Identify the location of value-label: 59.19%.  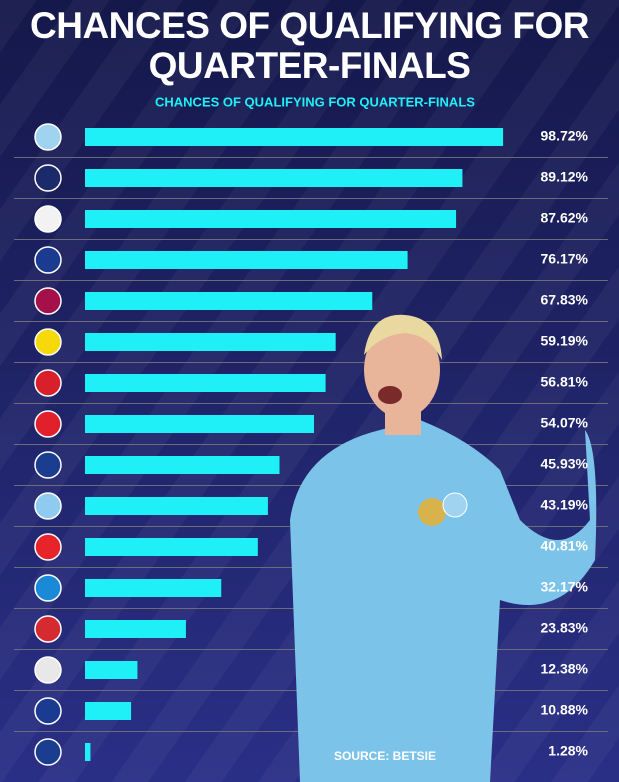
(565, 341).